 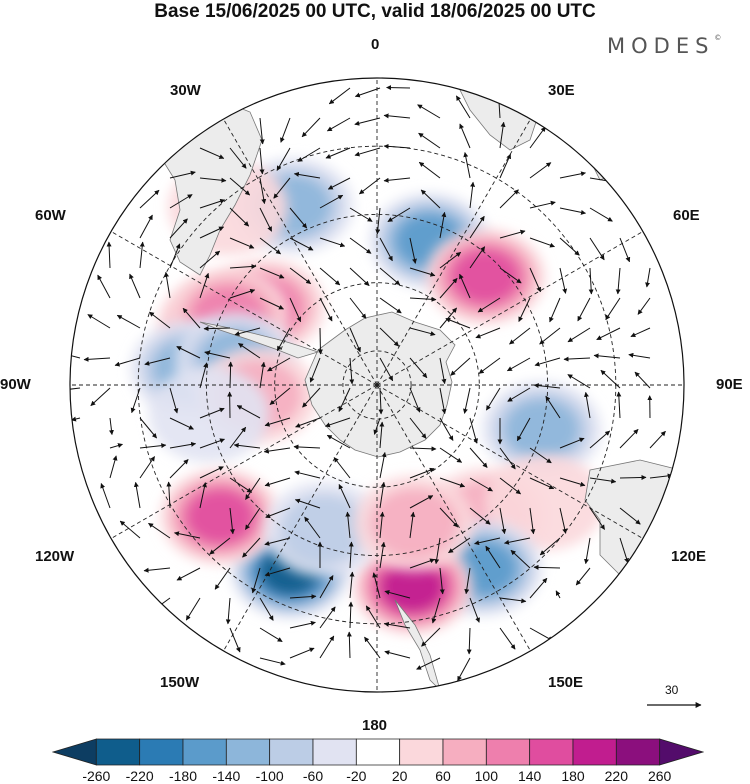 What do you see at coordinates (671, 690) in the screenshot?
I see `reference-vector-label: 30` at bounding box center [671, 690].